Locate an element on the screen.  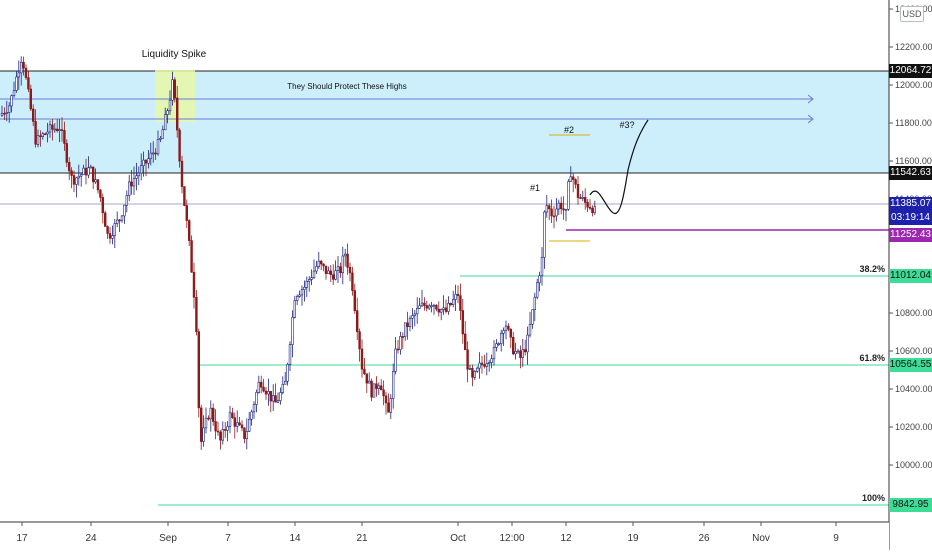
protect-arrow-head-lower is located at coordinates (810, 119).